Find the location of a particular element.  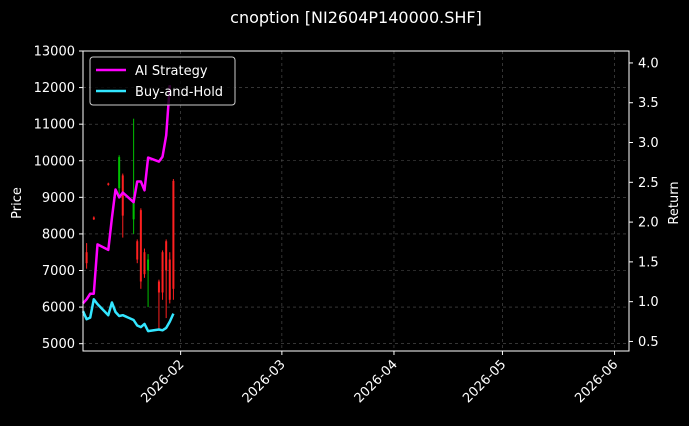

right-y-tick-label: 4.0 is located at coordinates (648, 63).